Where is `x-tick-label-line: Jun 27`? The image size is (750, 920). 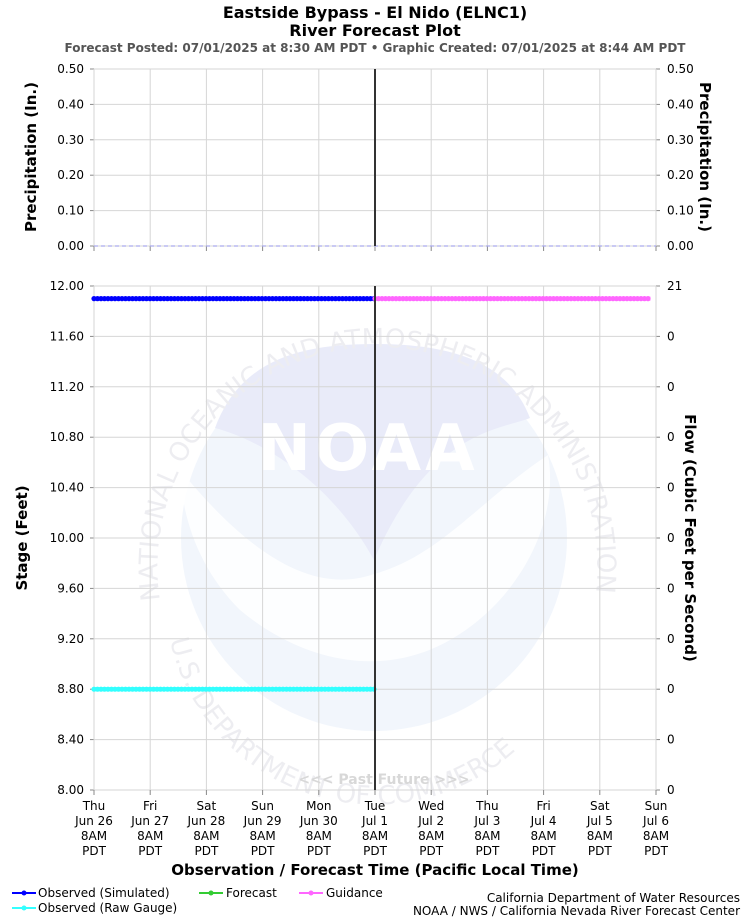
x-tick-label-line: Jun 27 is located at coordinates (149, 821).